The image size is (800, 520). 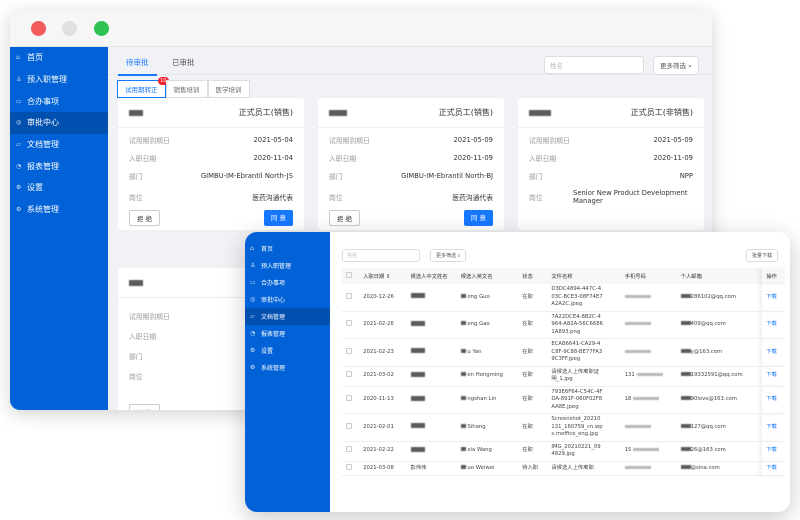 What do you see at coordinates (761, 255) in the screenshot?
I see `batch-download-button: 批量下载` at bounding box center [761, 255].